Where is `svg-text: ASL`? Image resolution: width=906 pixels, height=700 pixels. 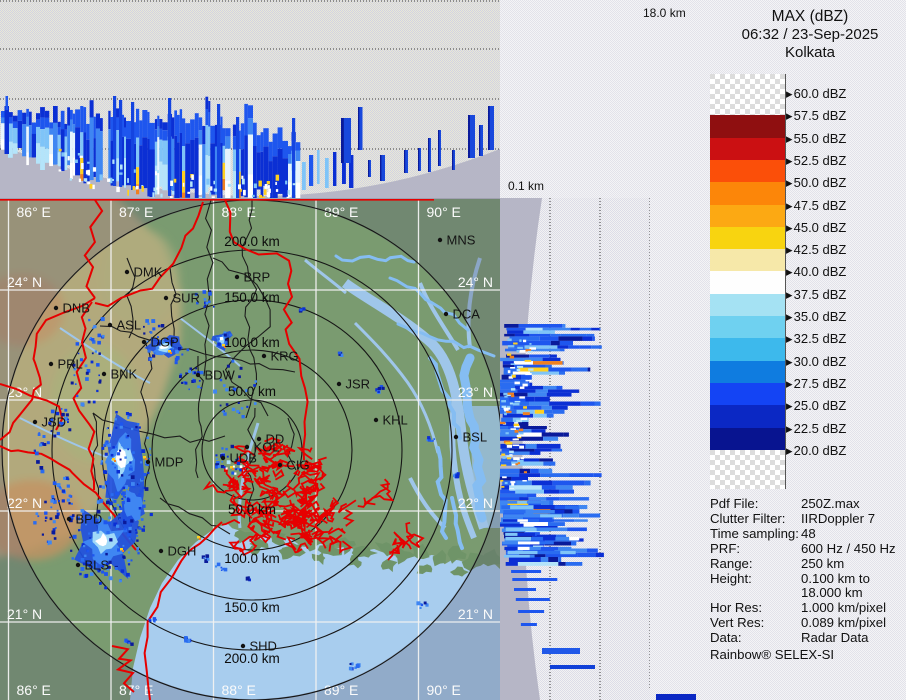 svg-text: ASL is located at coordinates (129, 325).